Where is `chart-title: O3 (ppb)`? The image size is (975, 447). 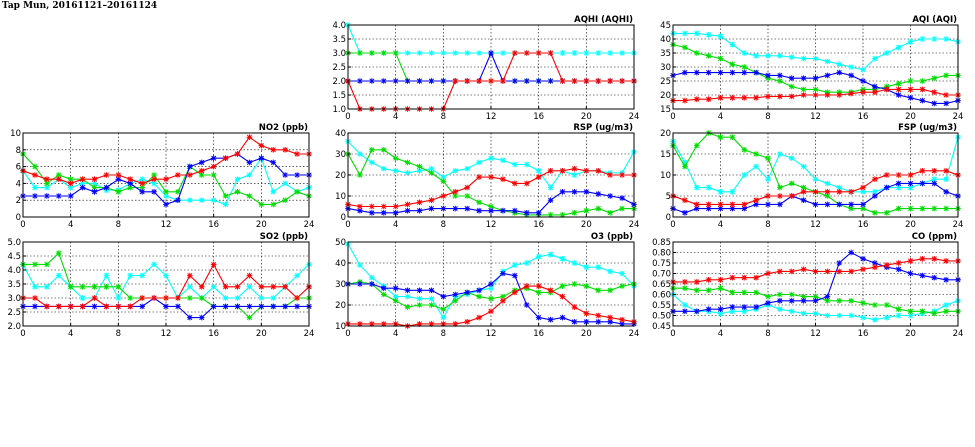
chart-title: O3 (ppb) is located at coordinates (612, 237).